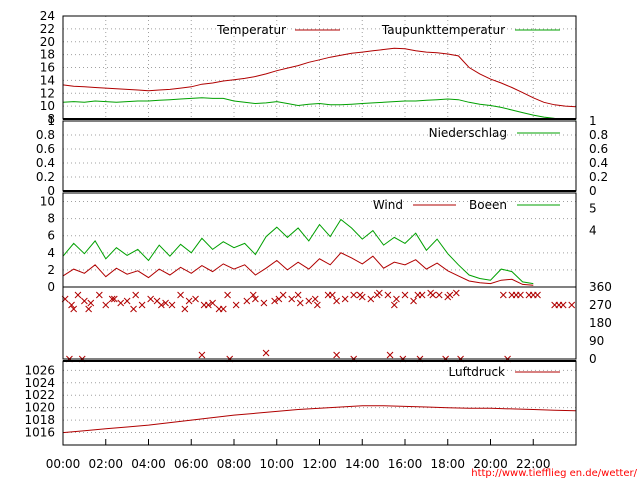  Describe the element at coordinates (51, 253) in the screenshot. I see `wind-ytick-label: 4` at that location.